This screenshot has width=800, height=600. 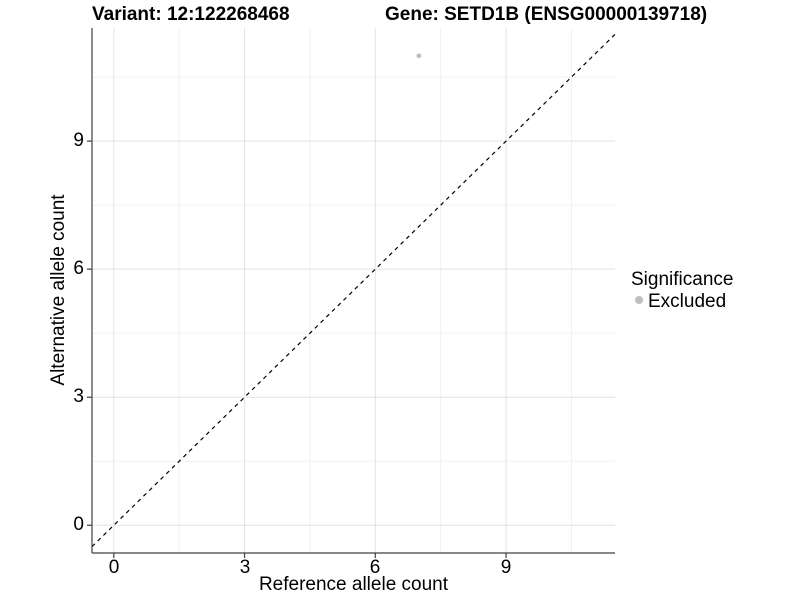 I want to click on data-point-excluded, so click(x=419, y=56).